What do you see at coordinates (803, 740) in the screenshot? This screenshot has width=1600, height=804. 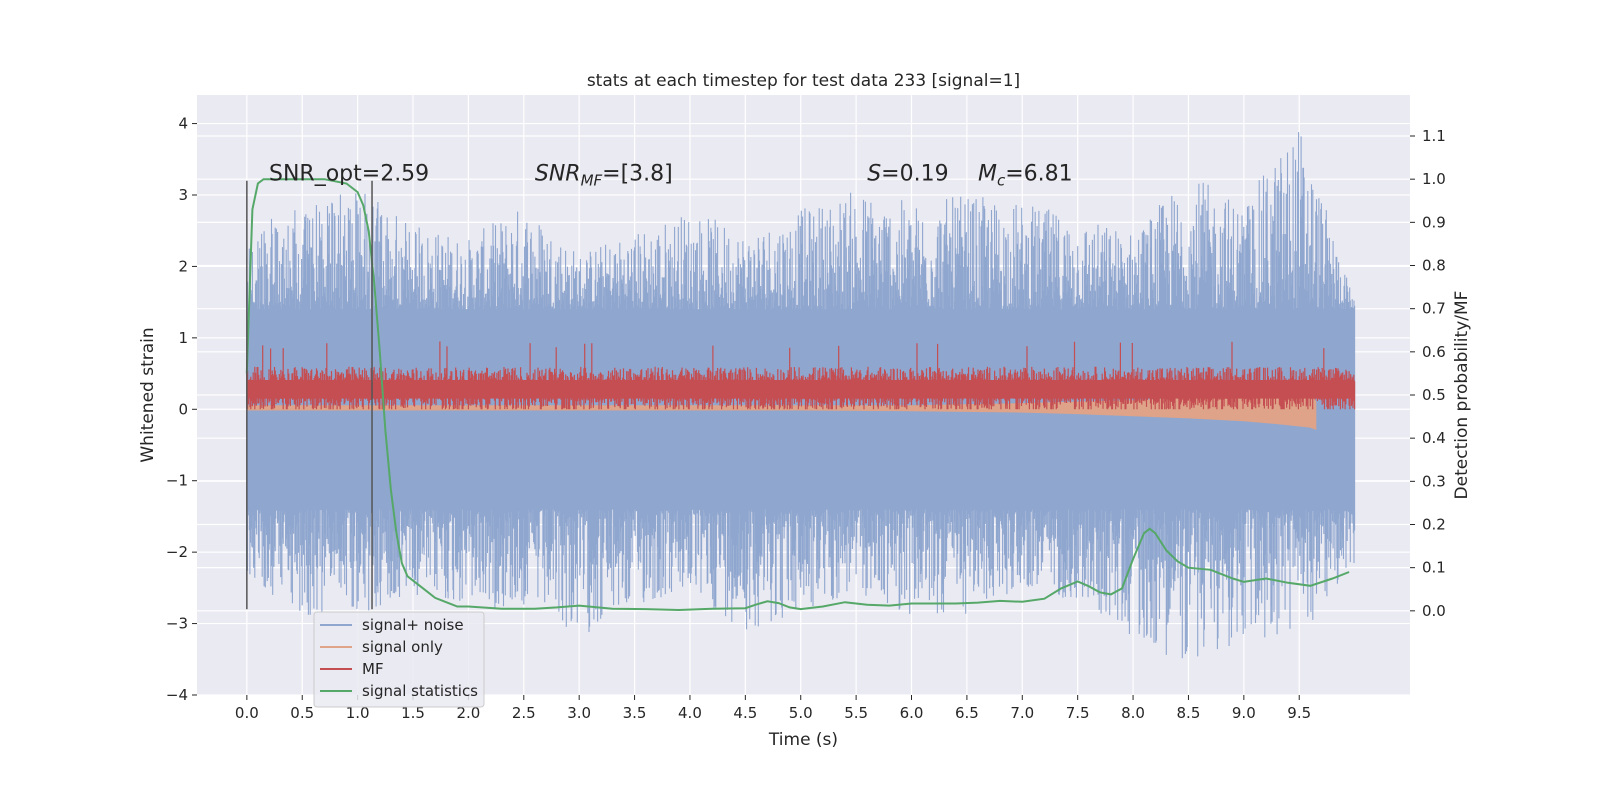 I see `x-axis-label: Time (s)` at bounding box center [803, 740].